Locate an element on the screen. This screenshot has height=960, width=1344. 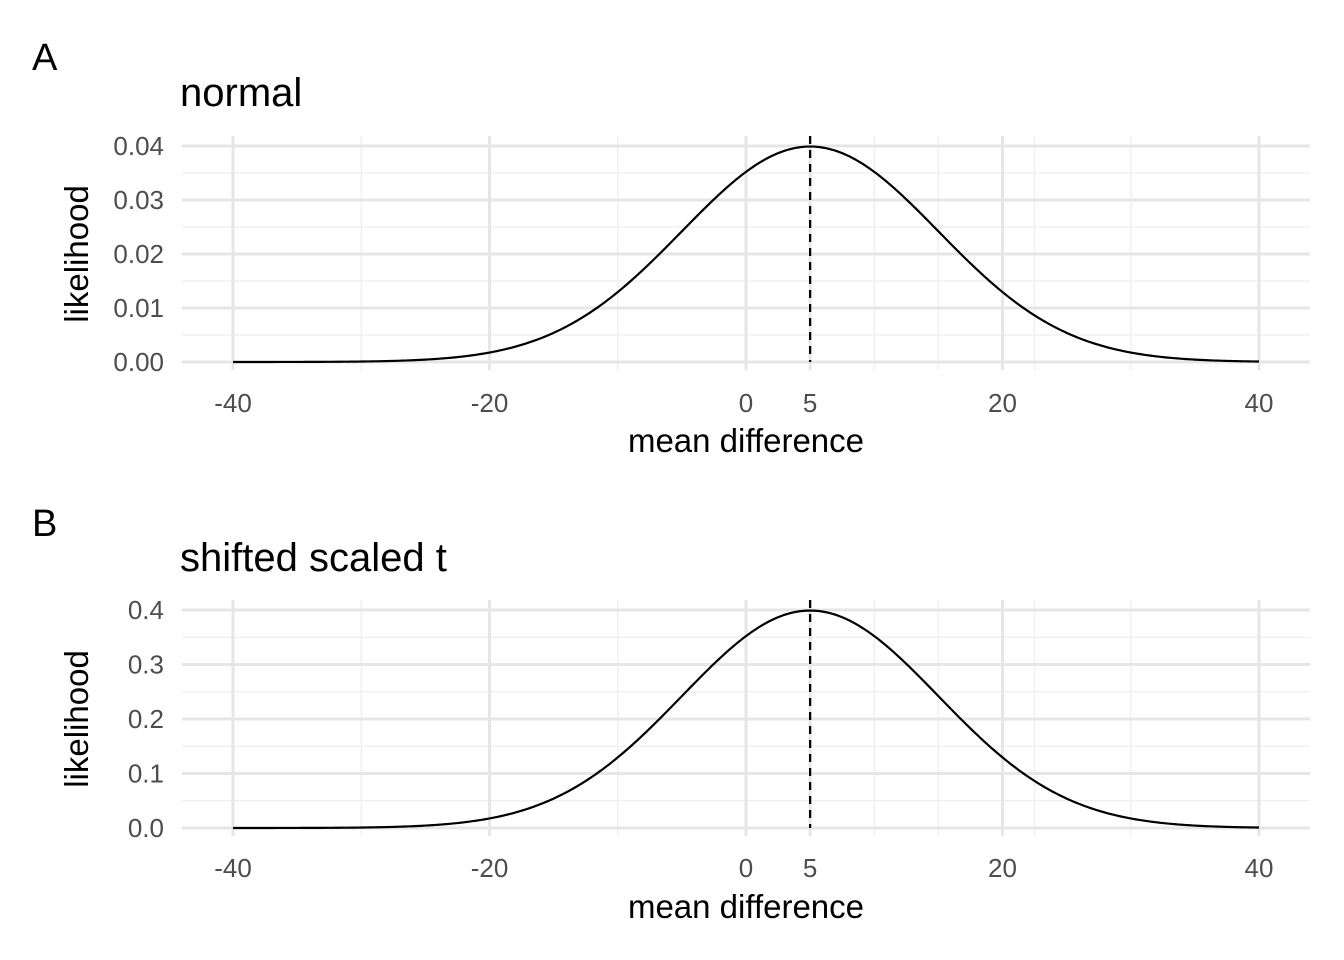
y-tick-label: 0.00 is located at coordinates (138, 362).